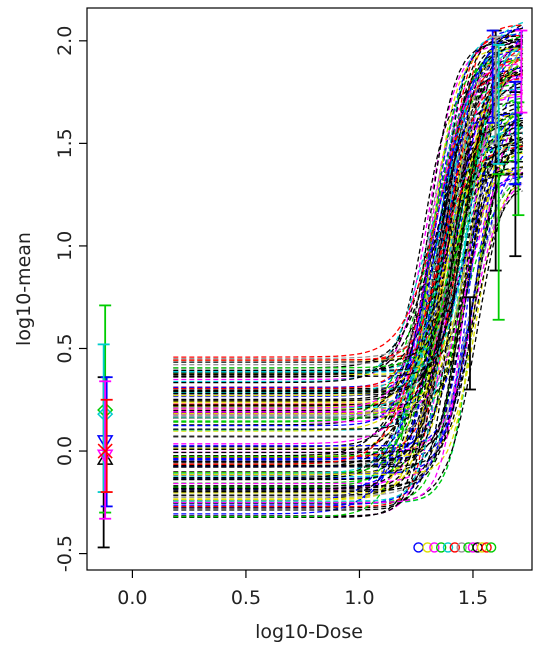 The width and height of the screenshot is (535, 651). Describe the element at coordinates (473, 598) in the screenshot. I see `x-tick-label: 1.5` at that location.